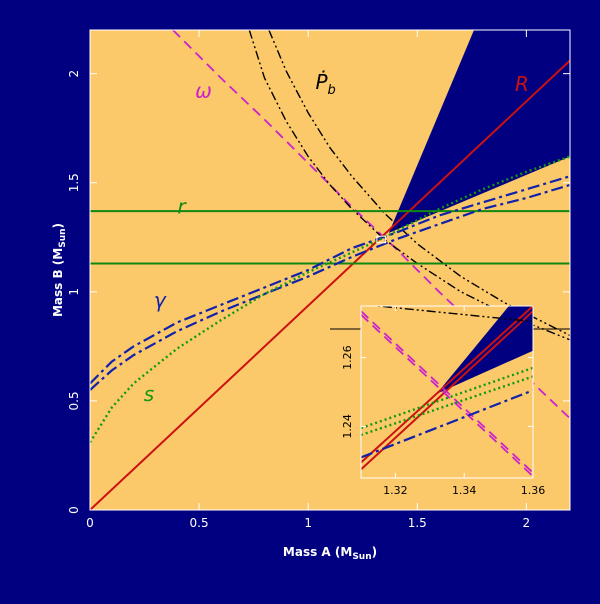  I want to click on main-x-tick-label-0: 0, so click(90, 523).